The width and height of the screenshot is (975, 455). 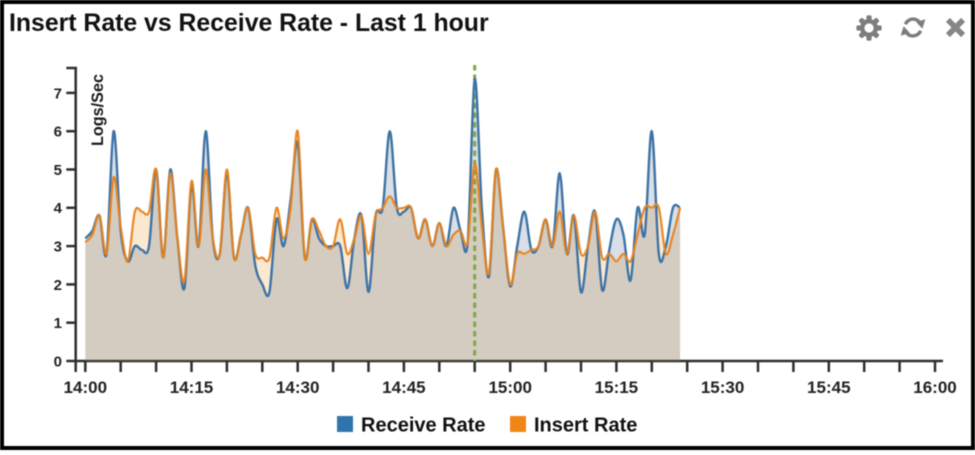 I want to click on svg-text: Insert Rate, so click(x=585, y=426).